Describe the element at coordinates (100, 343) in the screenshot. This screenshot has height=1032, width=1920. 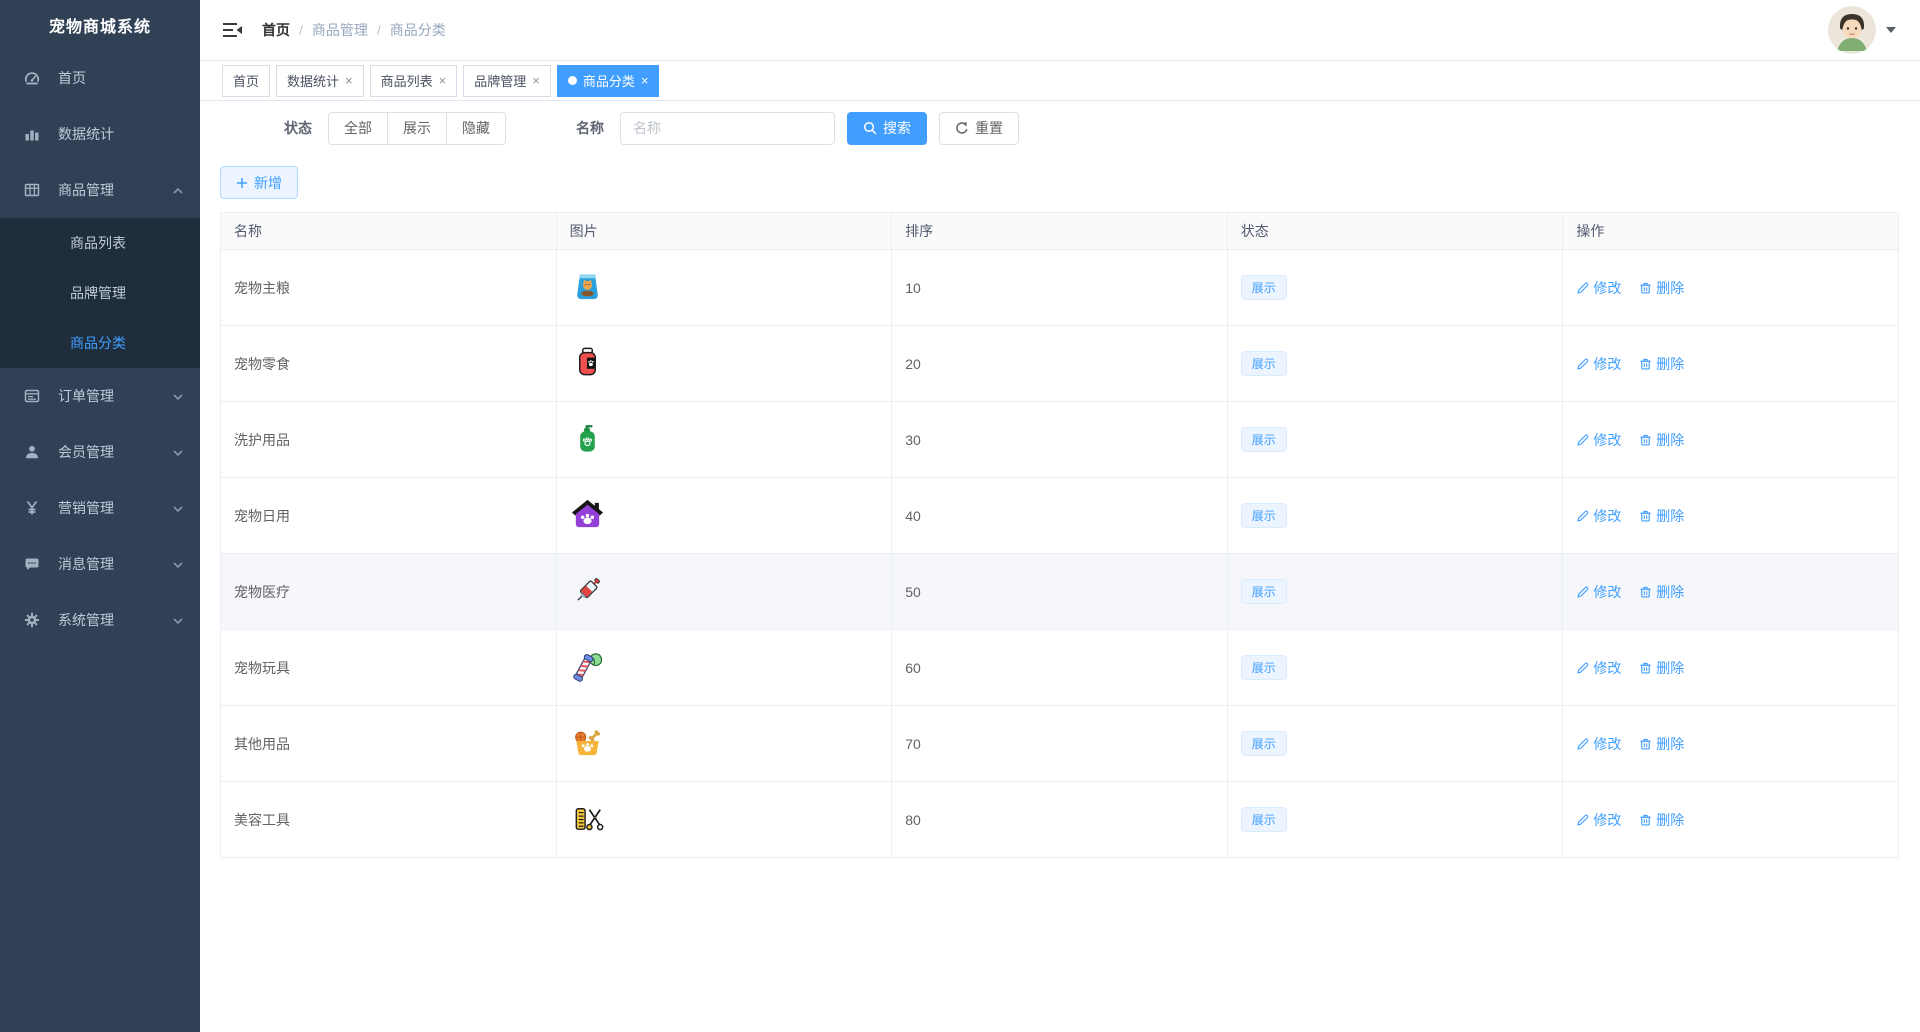
I see `sidebar-subitem-product-category: 商品分类` at that location.